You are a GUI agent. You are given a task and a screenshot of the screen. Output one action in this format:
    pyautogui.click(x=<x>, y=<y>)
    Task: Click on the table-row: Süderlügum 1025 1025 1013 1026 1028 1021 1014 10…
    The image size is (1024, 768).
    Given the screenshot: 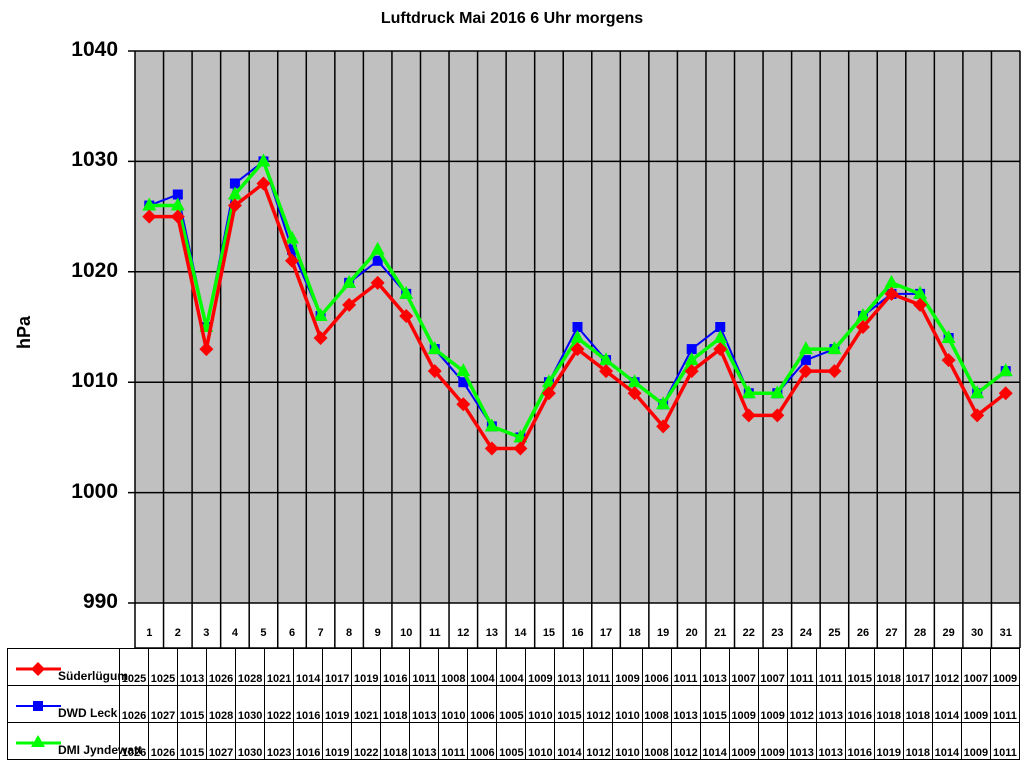 What is the action you would take?
    pyautogui.click(x=514, y=667)
    